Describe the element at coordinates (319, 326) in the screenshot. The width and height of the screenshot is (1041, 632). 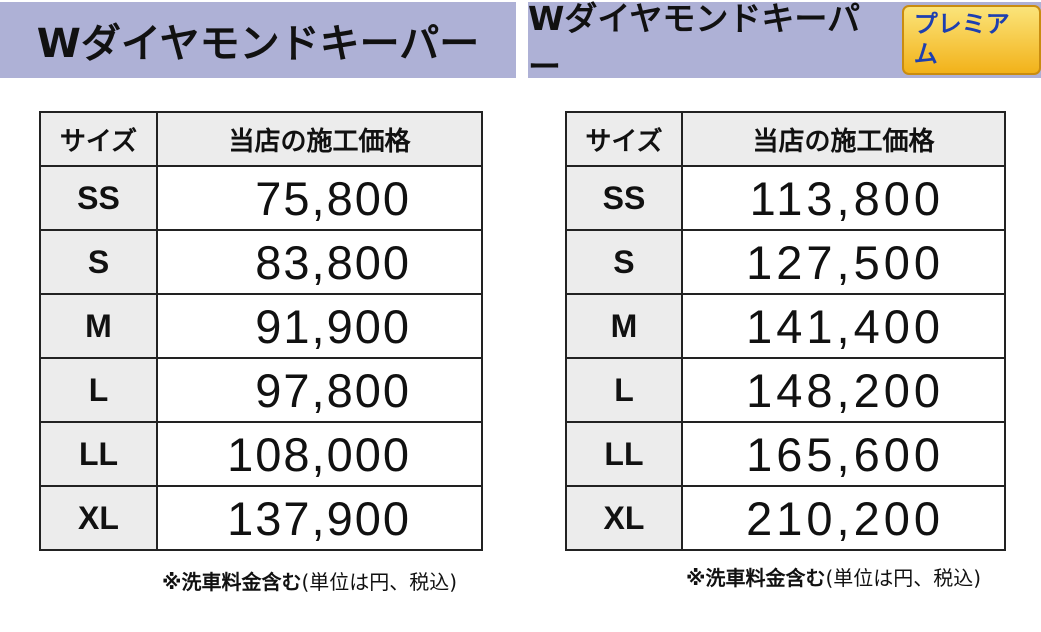
I see `price-cell: 91,900` at that location.